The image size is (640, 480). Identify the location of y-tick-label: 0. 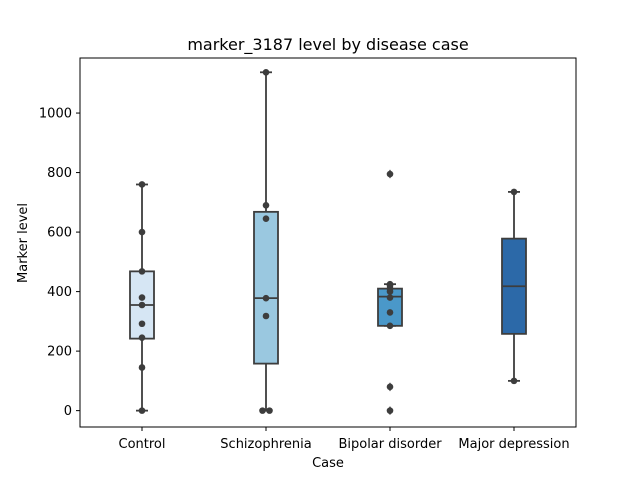
(68, 411).